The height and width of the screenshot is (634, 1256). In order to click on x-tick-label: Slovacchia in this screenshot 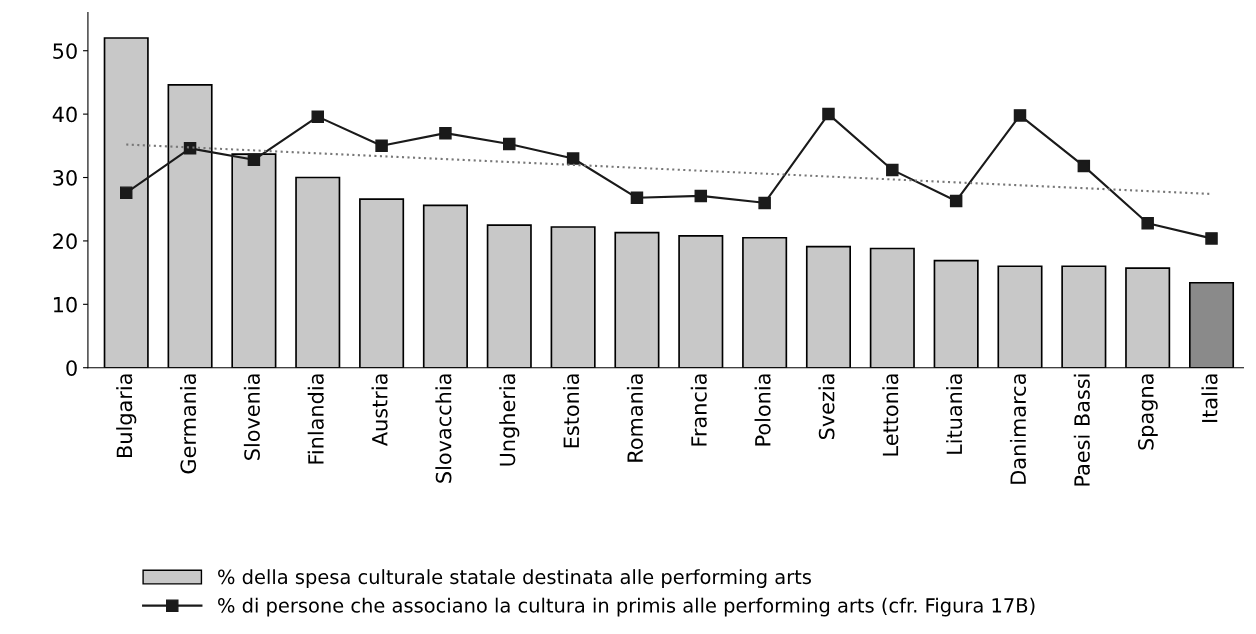, I will do `click(443, 428)`.